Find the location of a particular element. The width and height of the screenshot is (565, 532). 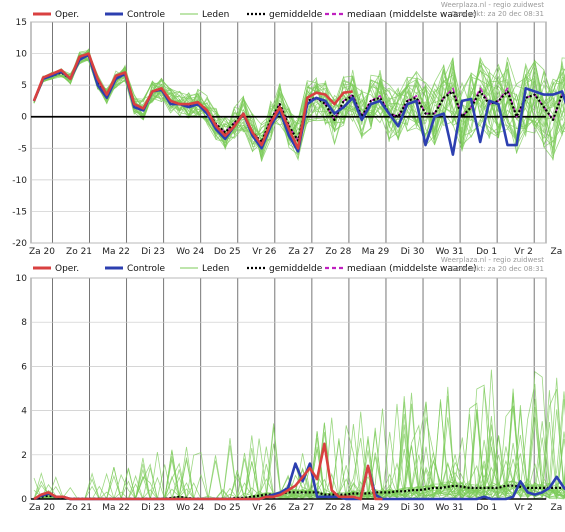

y-tick-label: 15 is located at coordinates (21, 23).